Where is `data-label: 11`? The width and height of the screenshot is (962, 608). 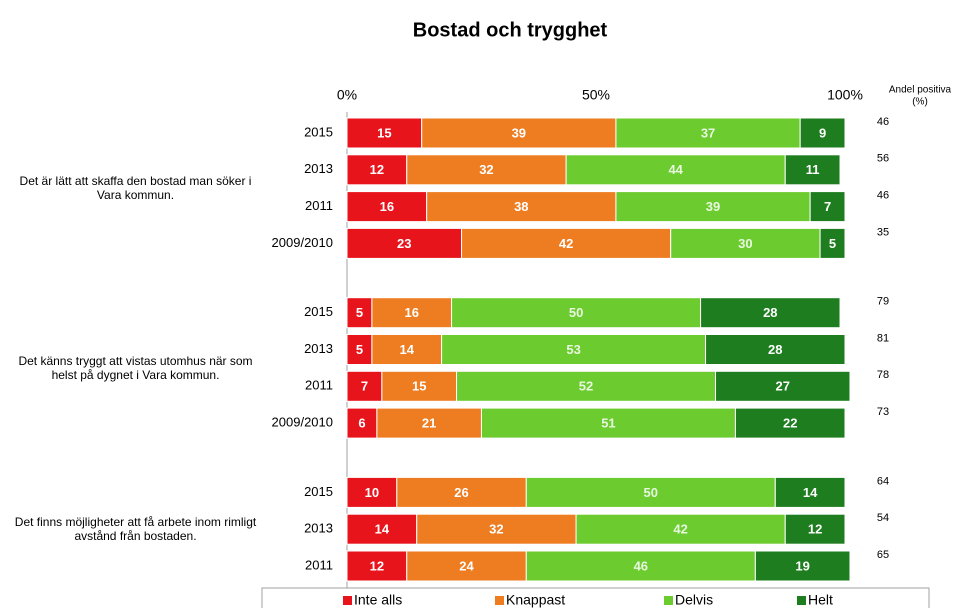 data-label: 11 is located at coordinates (813, 169).